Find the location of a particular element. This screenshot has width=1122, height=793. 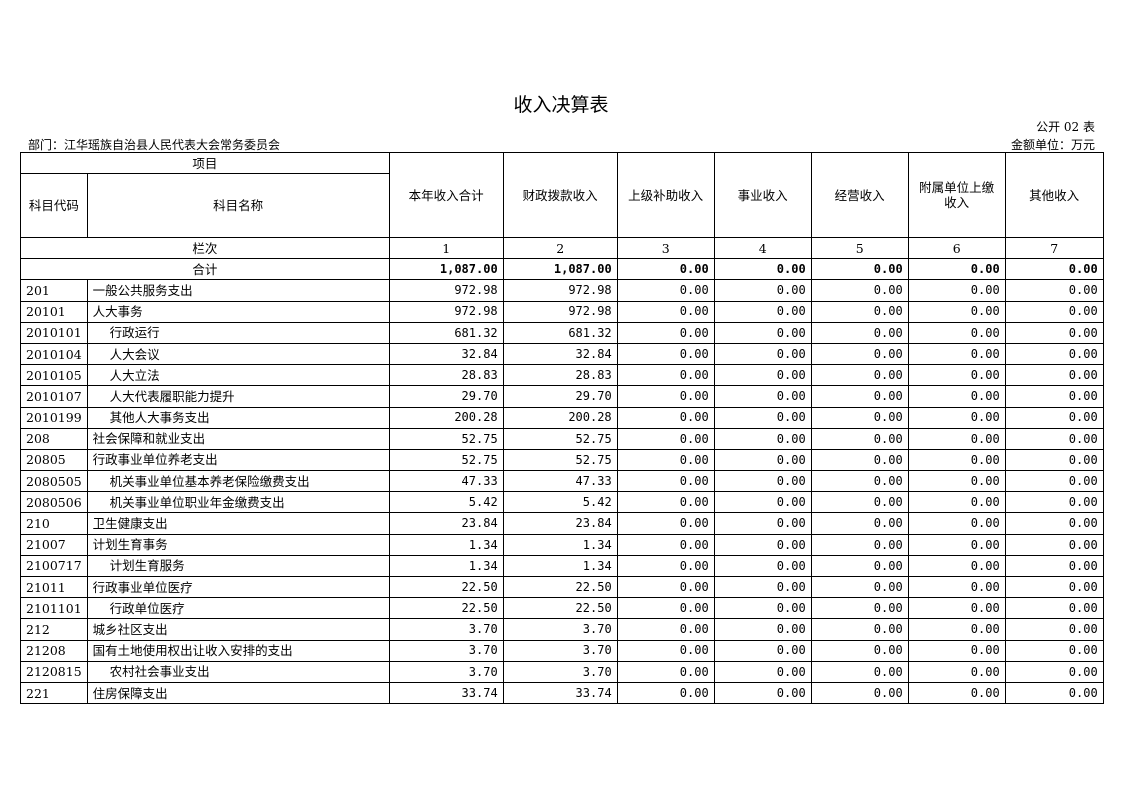

subject-name: 机关事业单位基本养老保险缴费支出 is located at coordinates (238, 481).